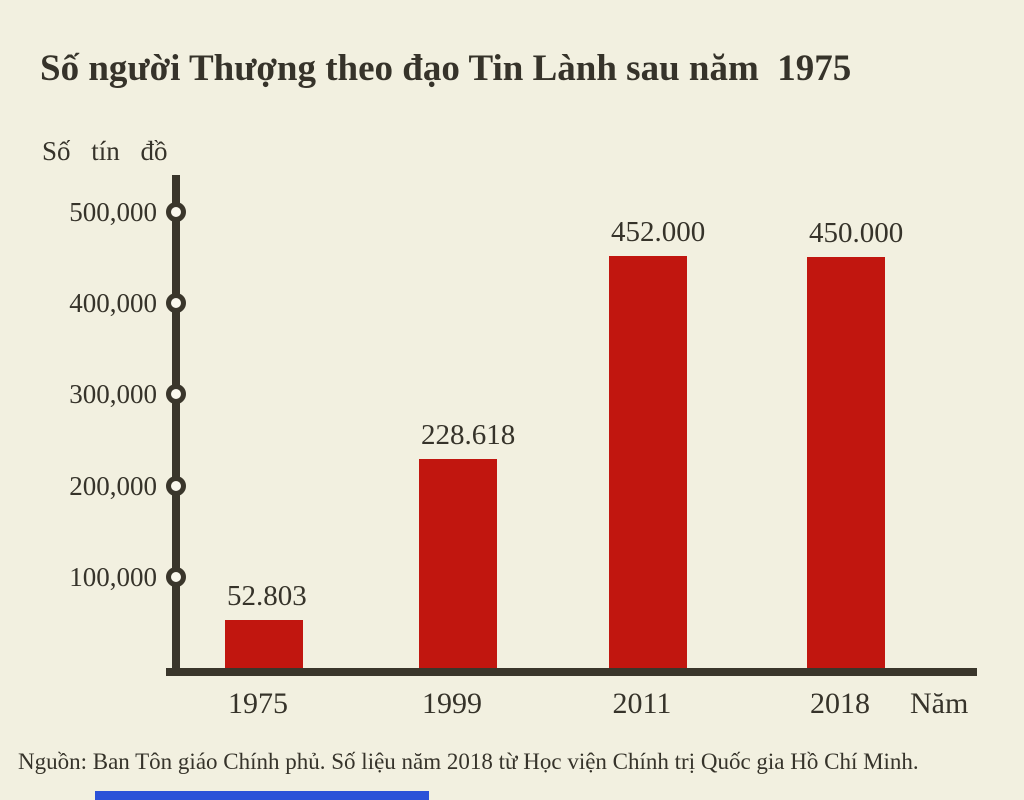 The width and height of the screenshot is (1024, 800). What do you see at coordinates (648, 462) in the screenshot?
I see `bar-2011` at bounding box center [648, 462].